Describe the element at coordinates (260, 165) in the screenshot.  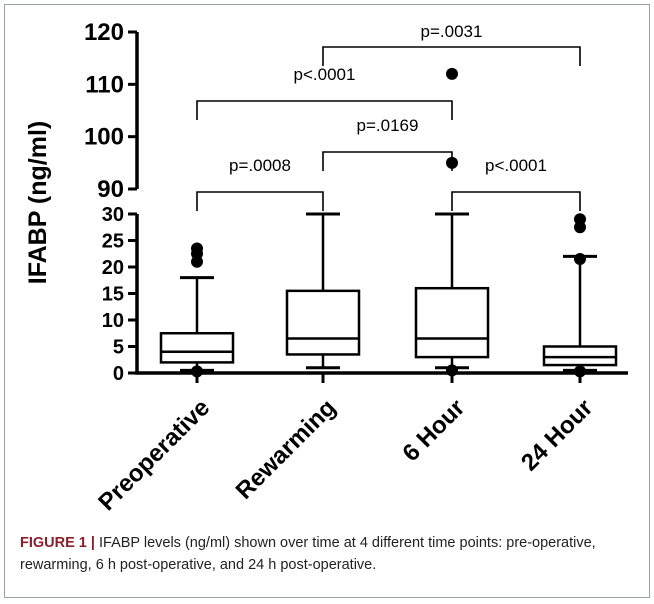
I see `p-value-label: p=.0008` at that location.